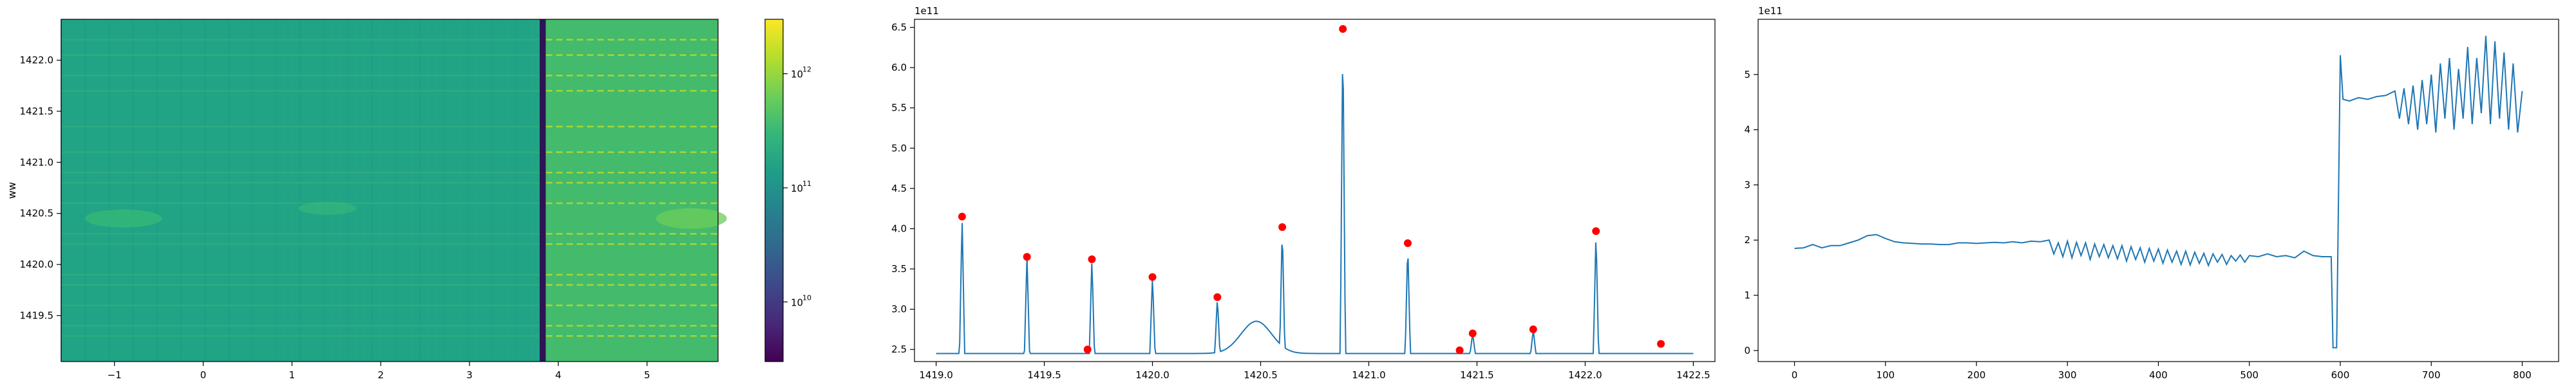  Describe the element at coordinates (899, 309) in the screenshot. I see `y-tick-label: 3.0` at that location.